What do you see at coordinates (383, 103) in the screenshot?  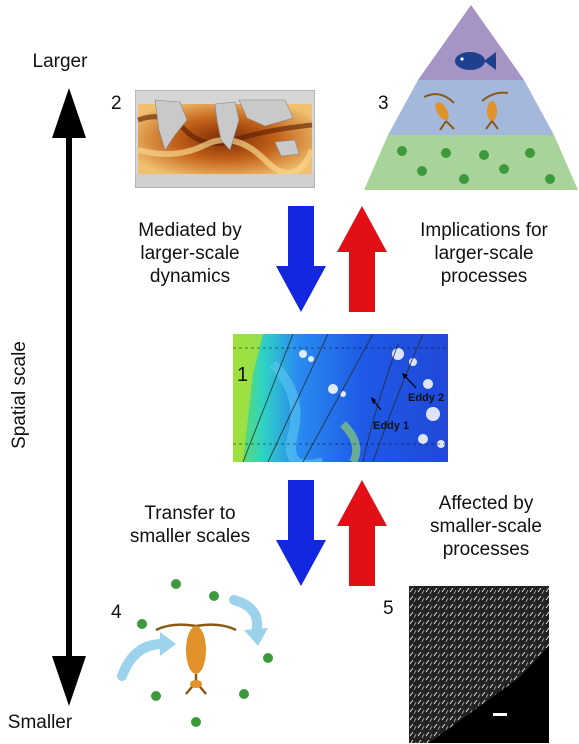 I see `panel-3-number: 3` at bounding box center [383, 103].